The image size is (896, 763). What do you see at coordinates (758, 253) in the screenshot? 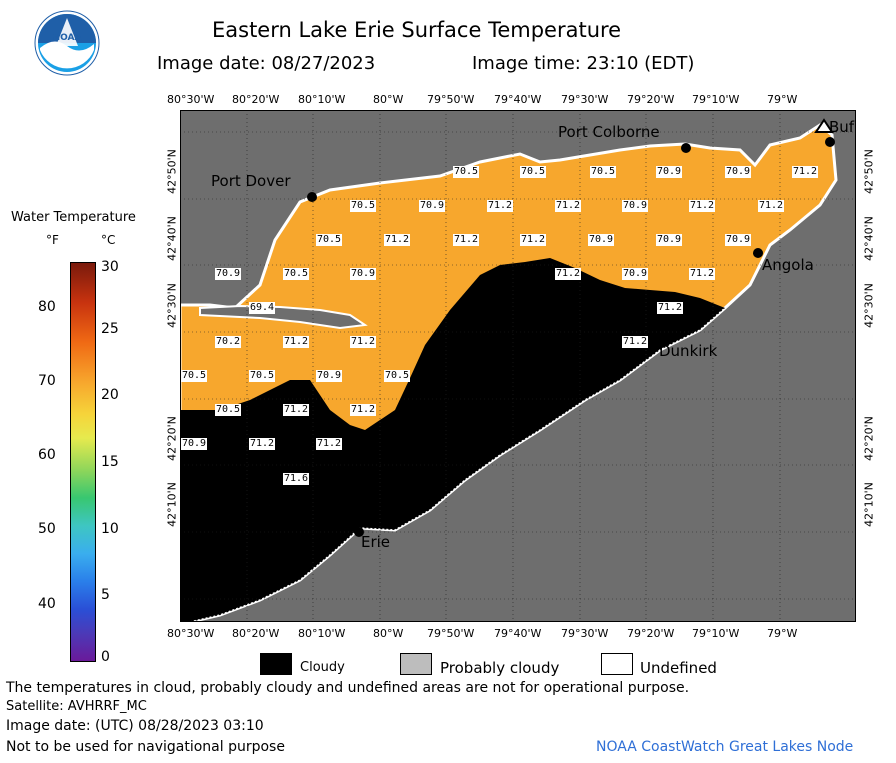
I see `city-dot-angola` at bounding box center [758, 253].